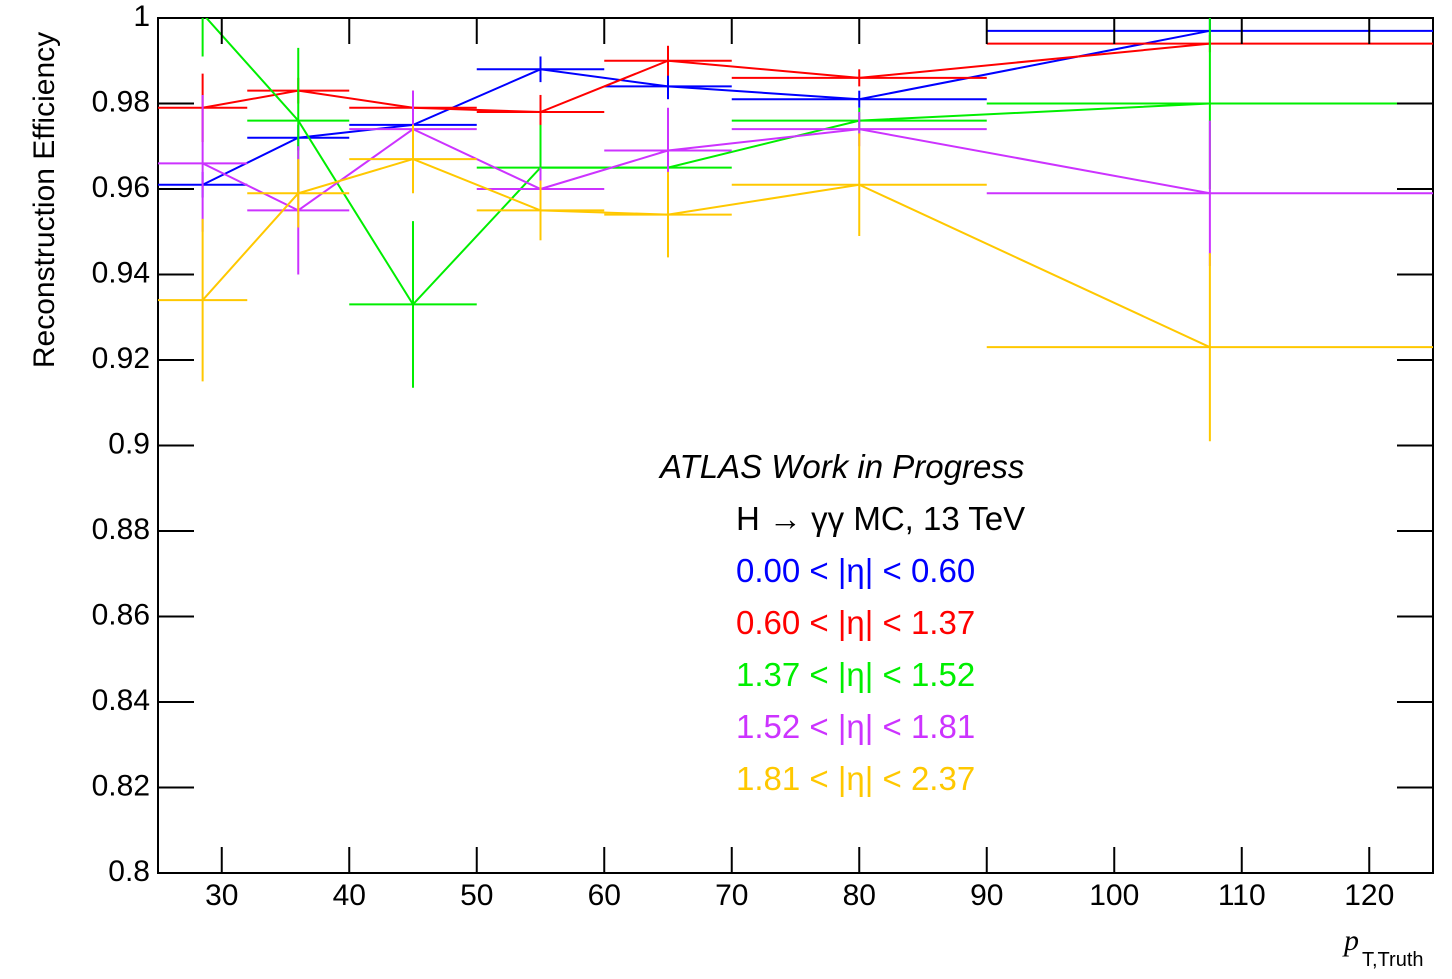 The image size is (1452, 979). Describe the element at coordinates (855, 570) in the screenshot. I see `legend-label: 0.00 < |η| < 0.60` at that location.